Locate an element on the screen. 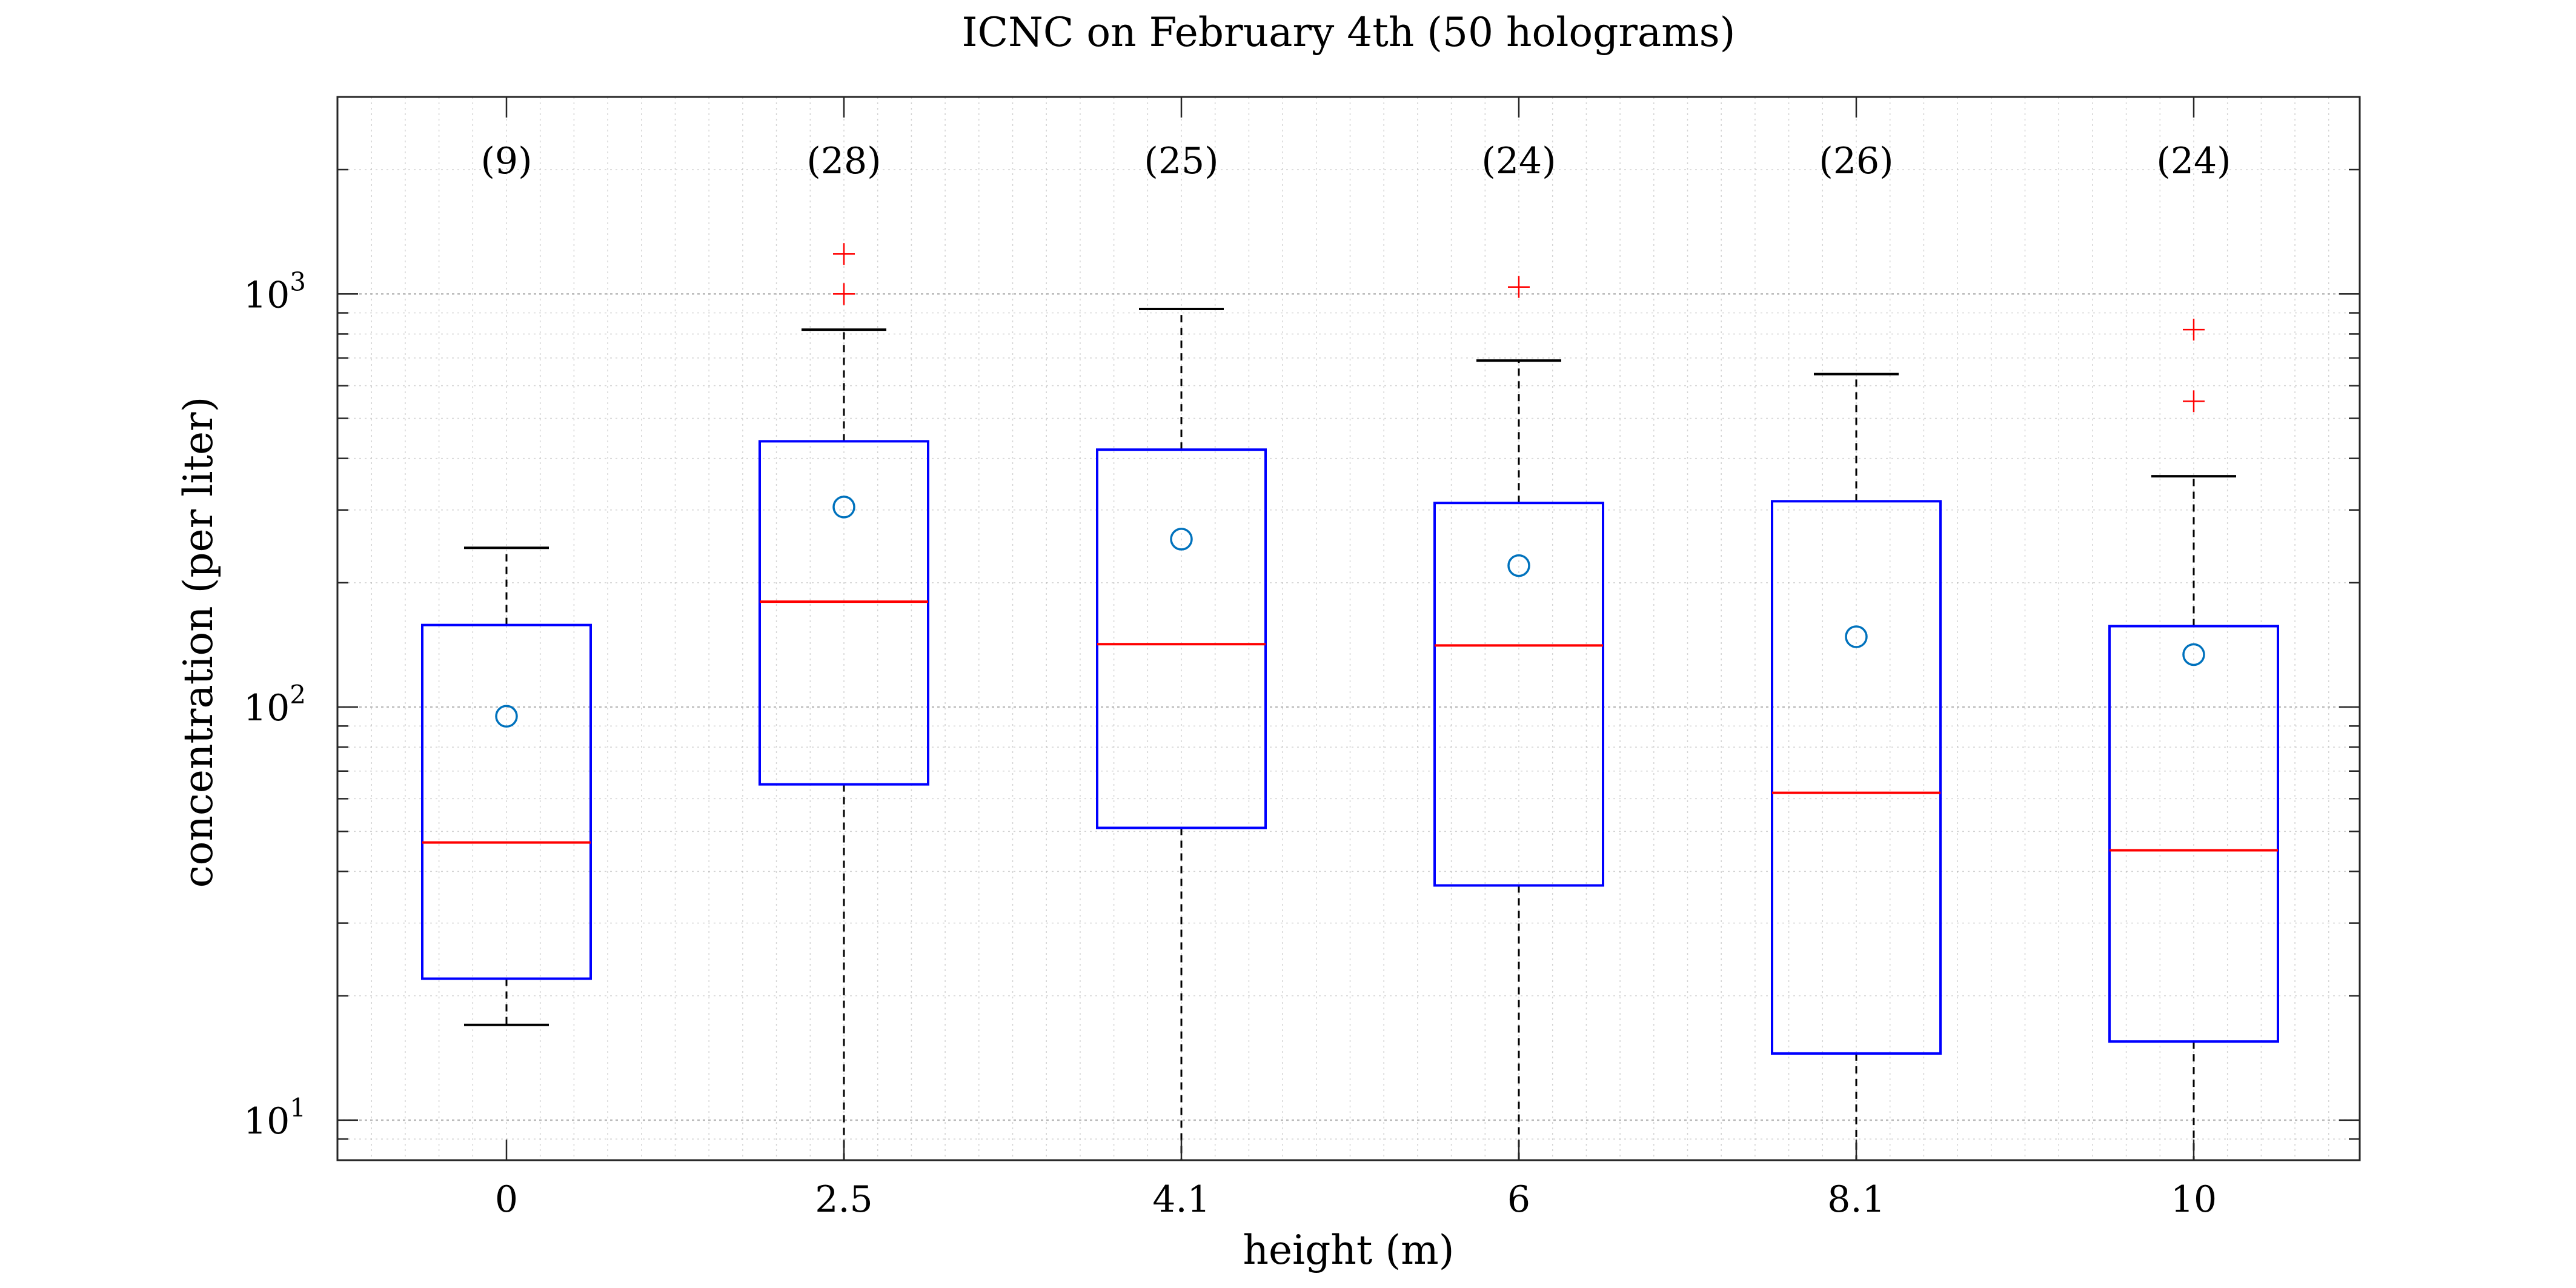 Image resolution: width=2576 pixels, height=1288 pixels. x-tick-label: 0 is located at coordinates (507, 1199).